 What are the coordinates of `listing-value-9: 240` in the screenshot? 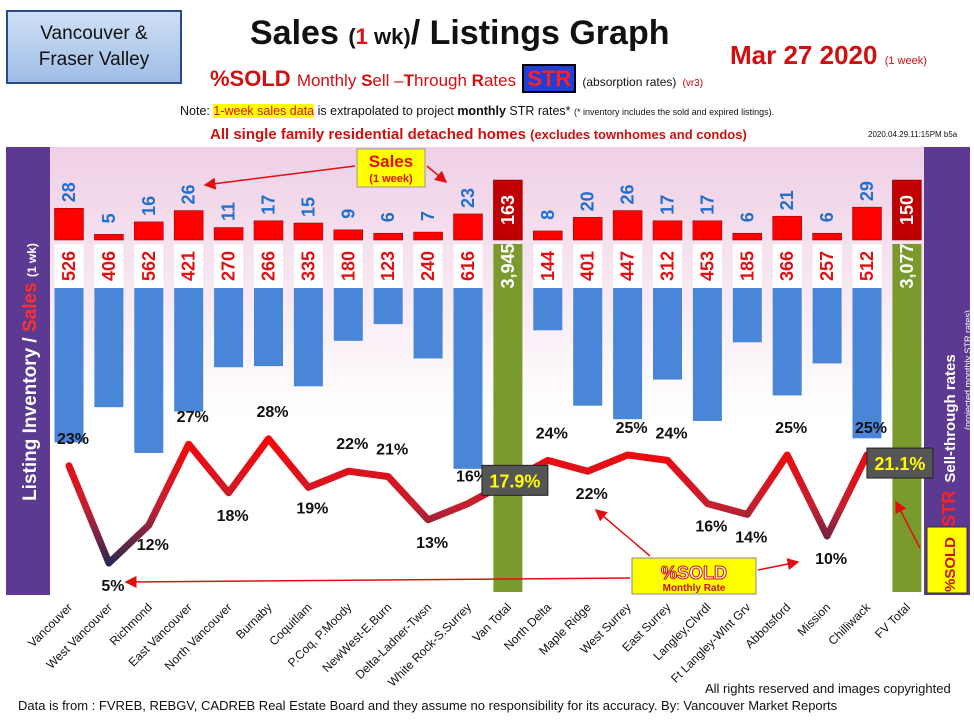 It's located at (428, 266).